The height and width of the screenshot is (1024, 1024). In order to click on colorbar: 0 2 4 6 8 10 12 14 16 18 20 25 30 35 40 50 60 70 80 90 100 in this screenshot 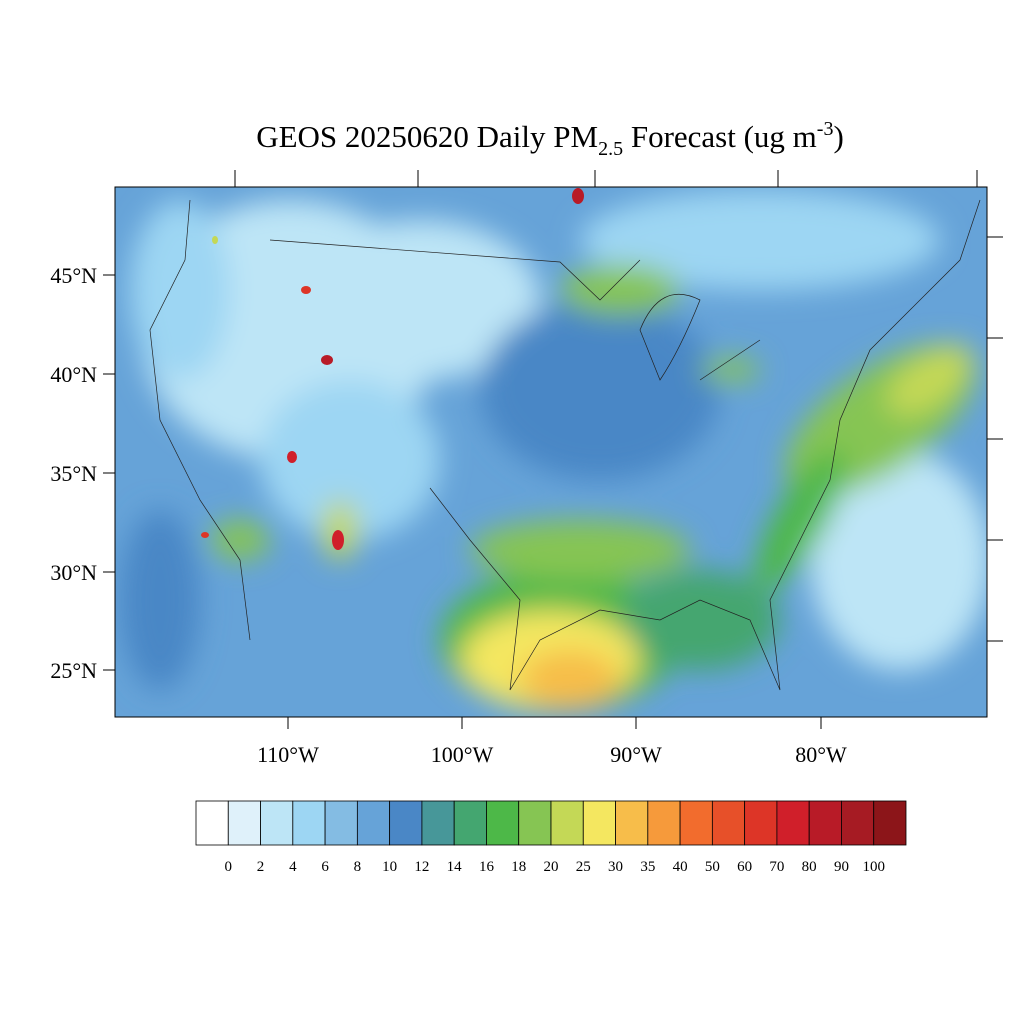, I will do `click(551, 837)`.